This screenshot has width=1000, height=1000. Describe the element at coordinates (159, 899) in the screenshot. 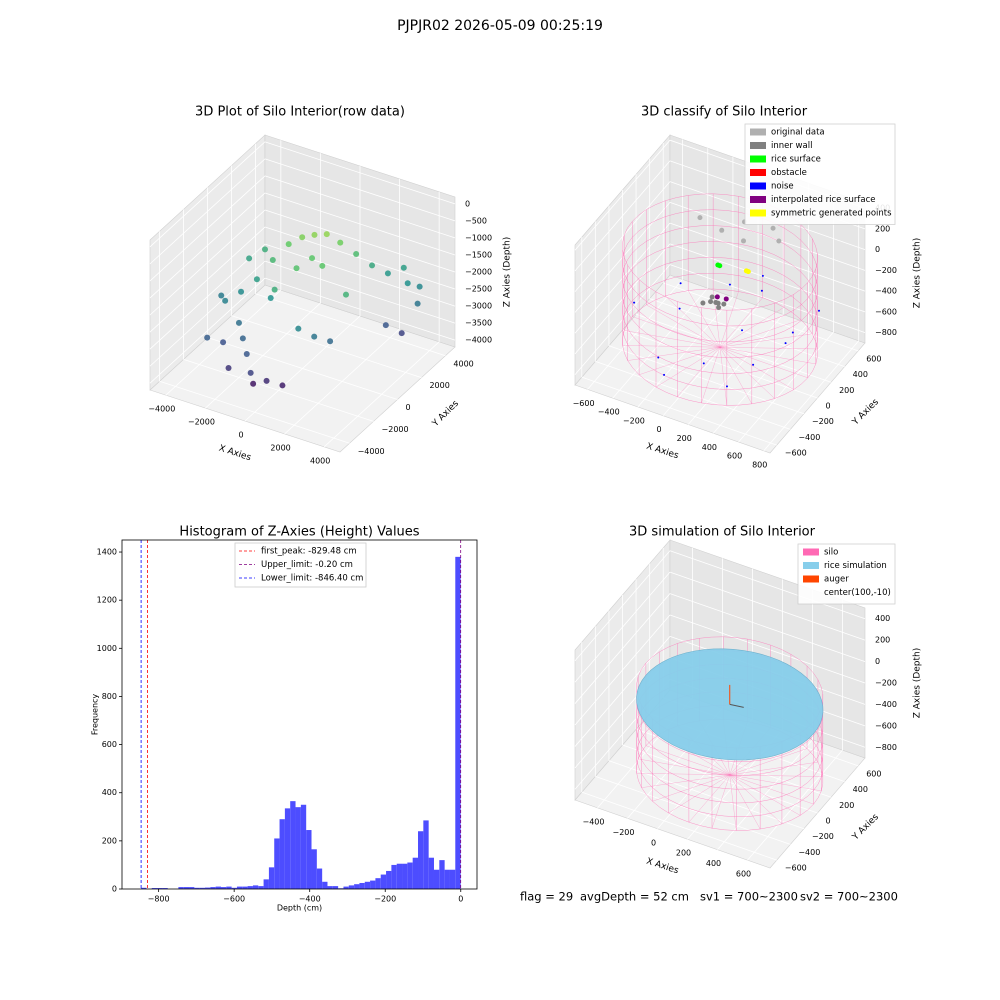

I see `x-tick-label: −800` at that location.